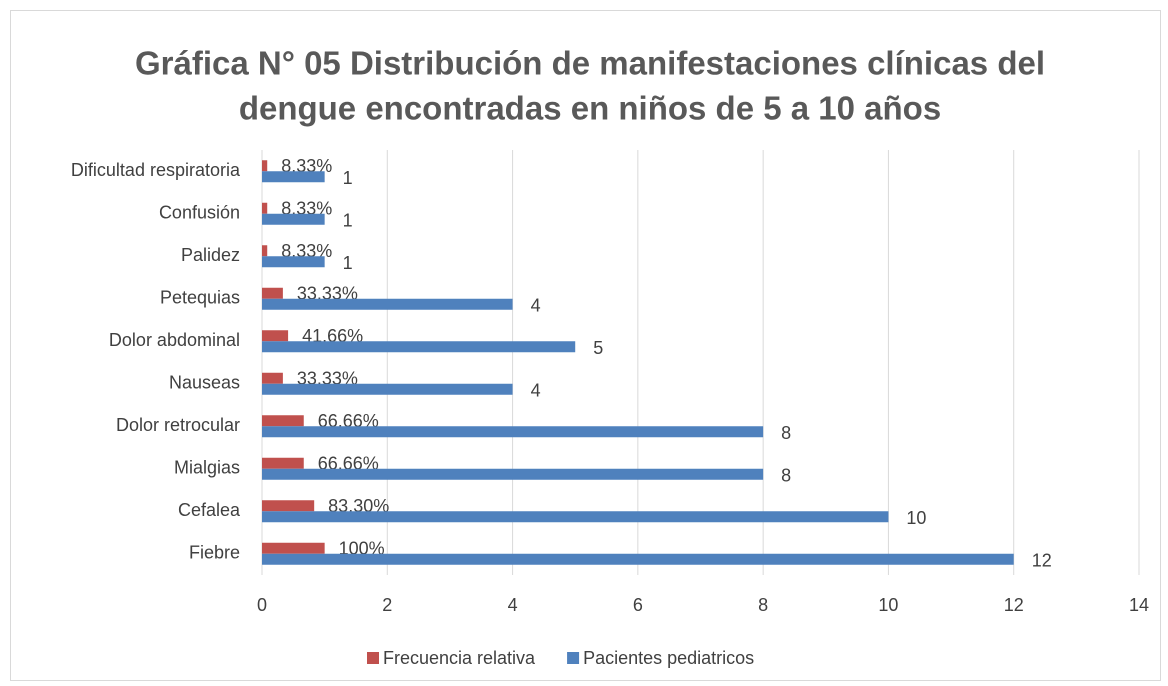 This screenshot has width=1168, height=686. I want to click on x-tick-label: 4, so click(513, 605).